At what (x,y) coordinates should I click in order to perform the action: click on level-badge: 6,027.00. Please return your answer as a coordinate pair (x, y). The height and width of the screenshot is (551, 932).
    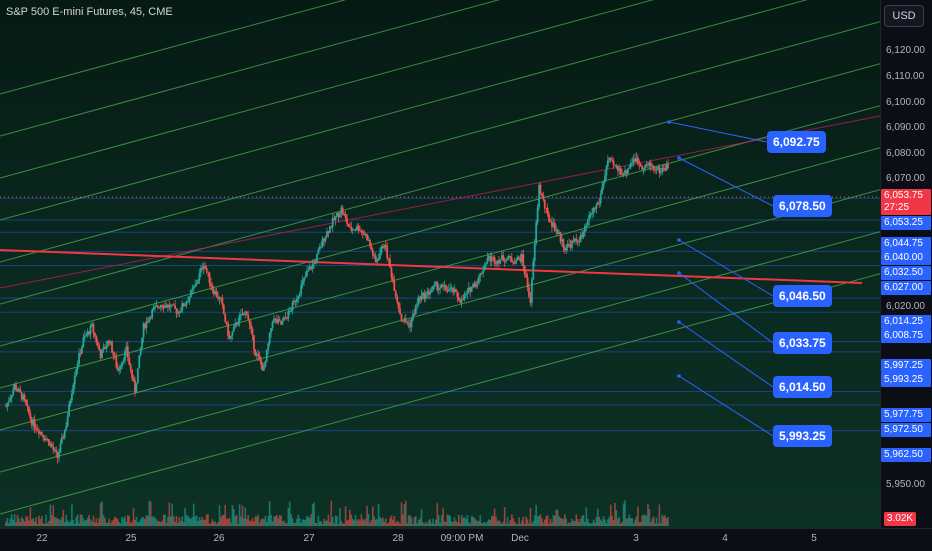
    Looking at the image, I should click on (906, 288).